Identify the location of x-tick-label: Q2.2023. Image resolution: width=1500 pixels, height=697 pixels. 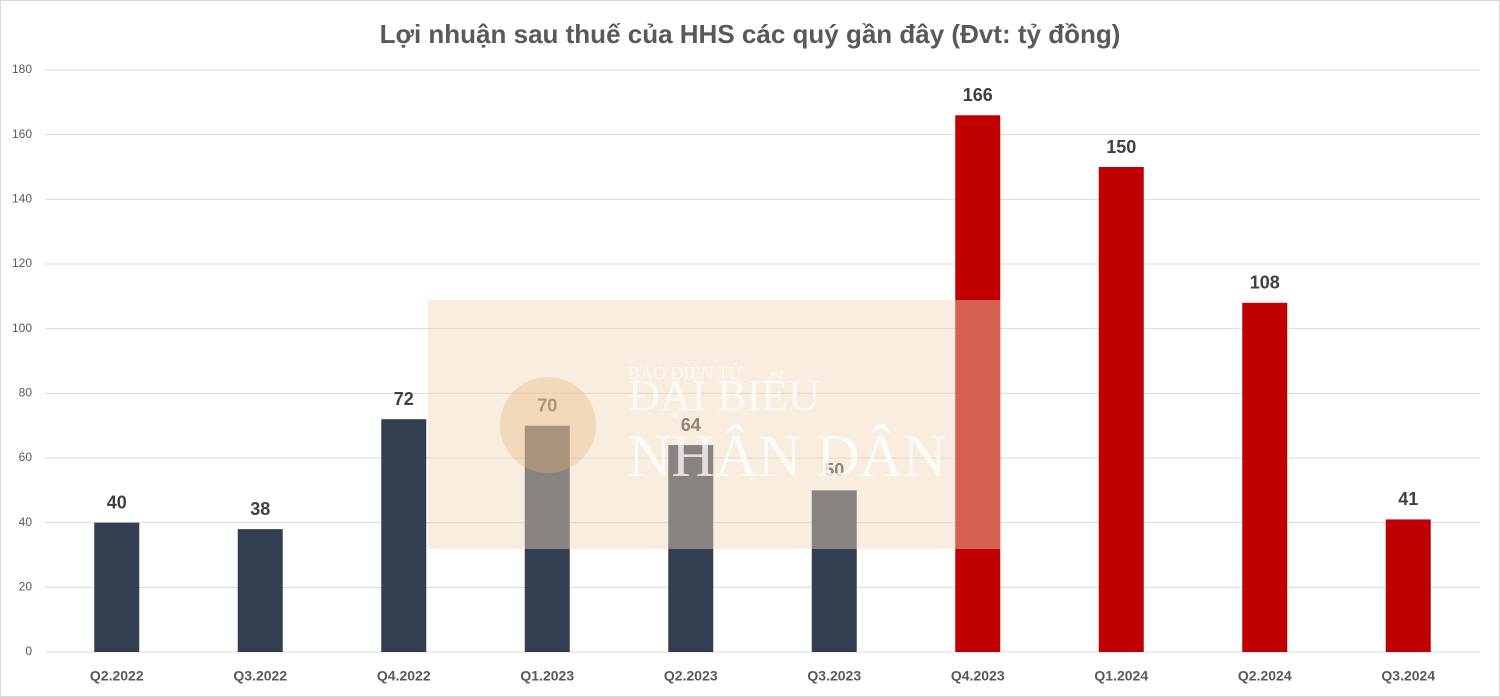
(691, 676).